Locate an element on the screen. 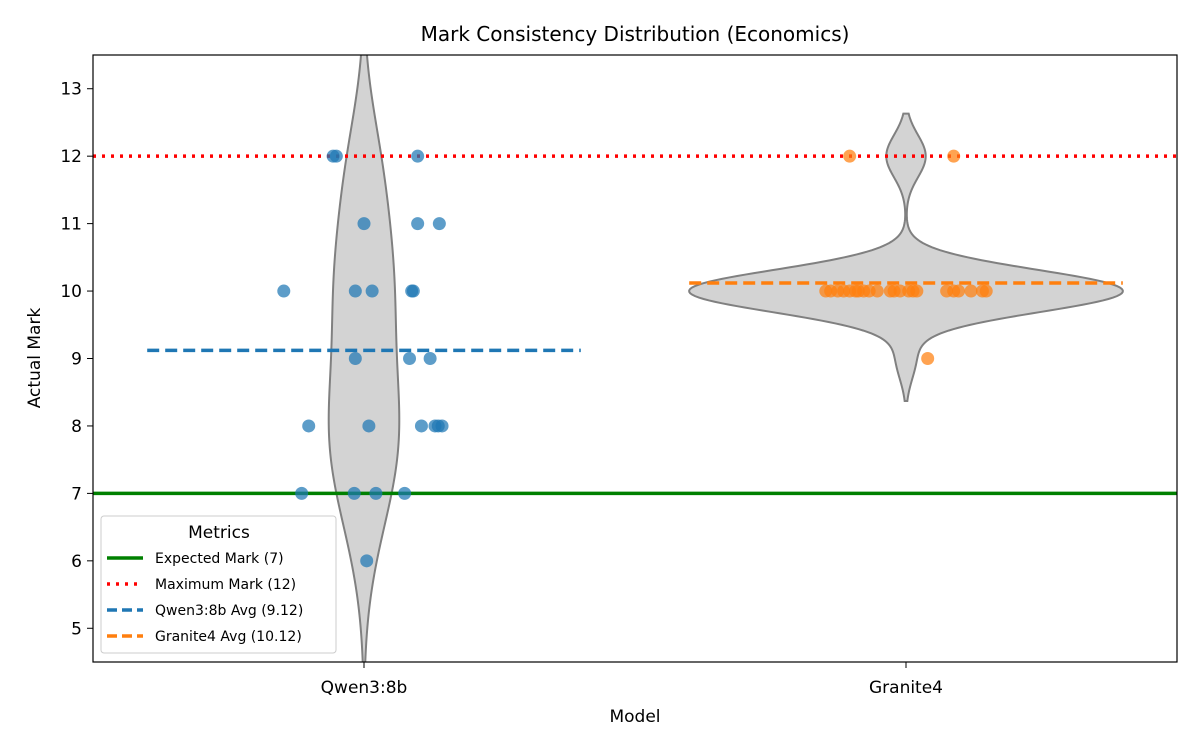  legend-title: Metrics is located at coordinates (219, 533).